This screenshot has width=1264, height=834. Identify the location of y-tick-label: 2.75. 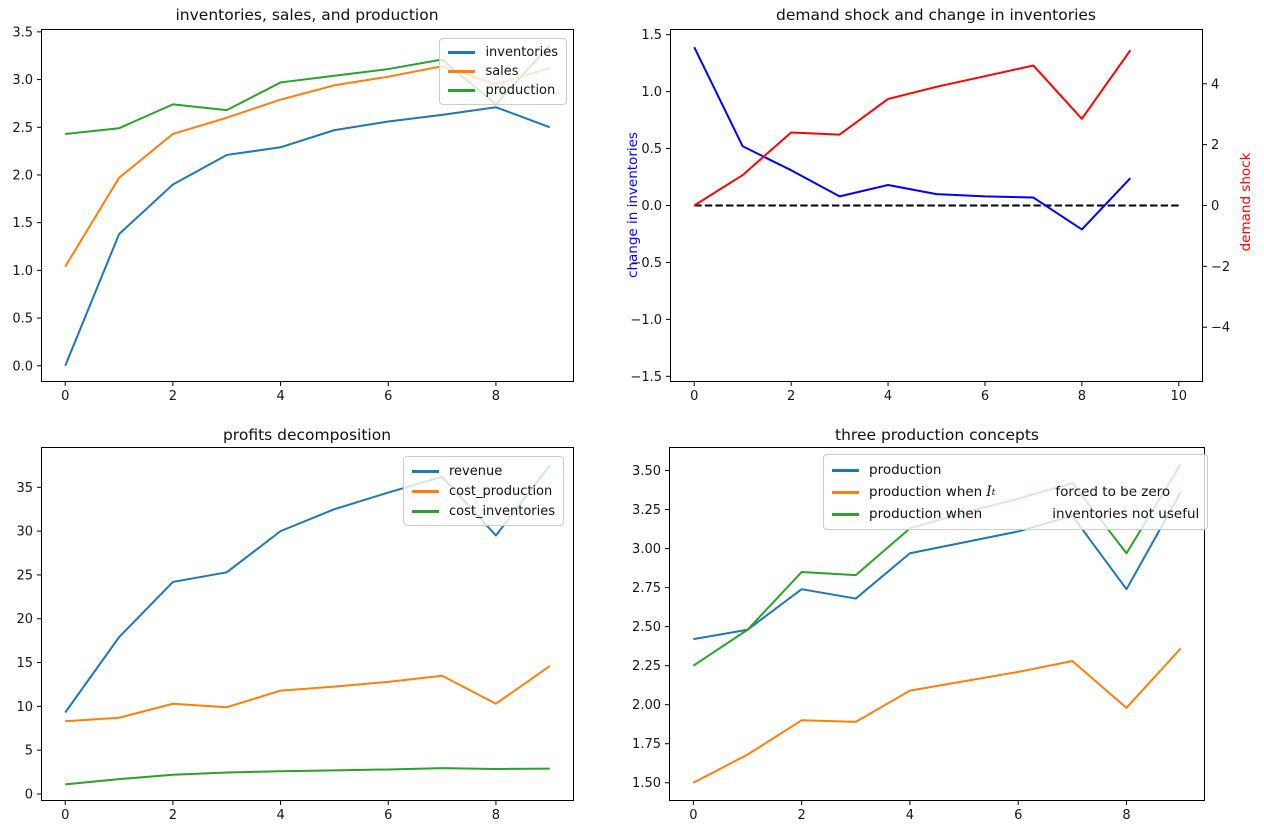
(646, 588).